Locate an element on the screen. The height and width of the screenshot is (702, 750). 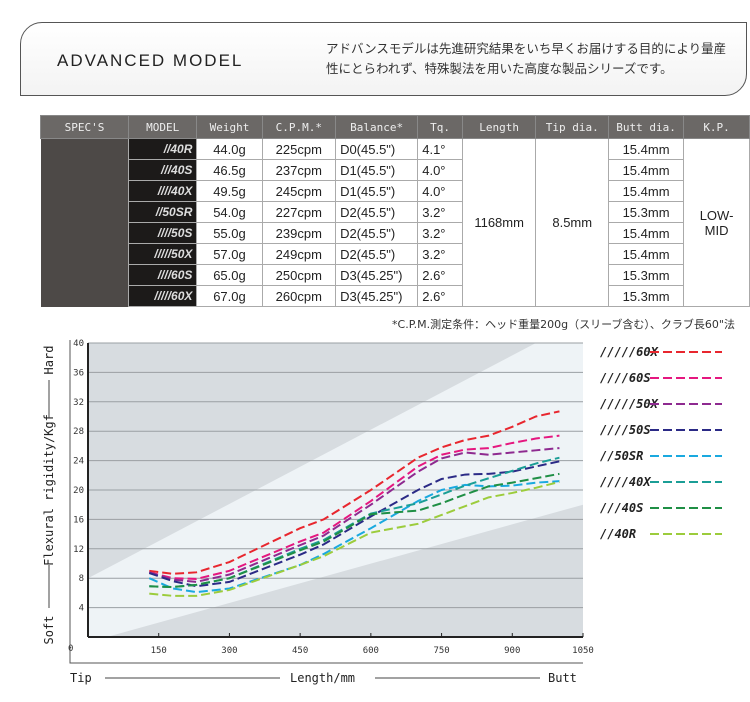
header-6: Length is located at coordinates (499, 127).